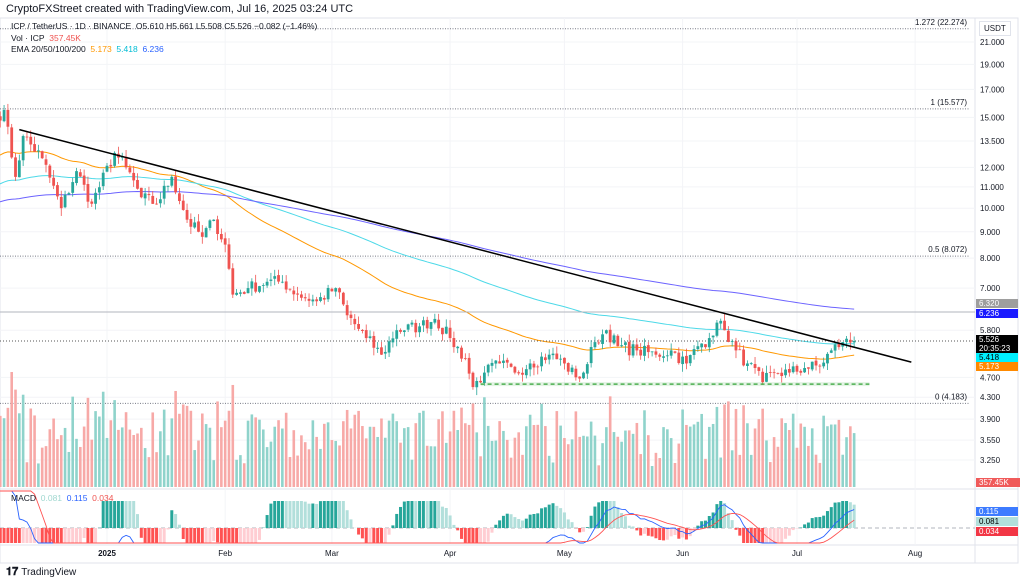 Image resolution: width=1024 pixels, height=584 pixels. What do you see at coordinates (941, 22) in the screenshot?
I see `fib-level-label: 1.272 (22.274)` at bounding box center [941, 22].